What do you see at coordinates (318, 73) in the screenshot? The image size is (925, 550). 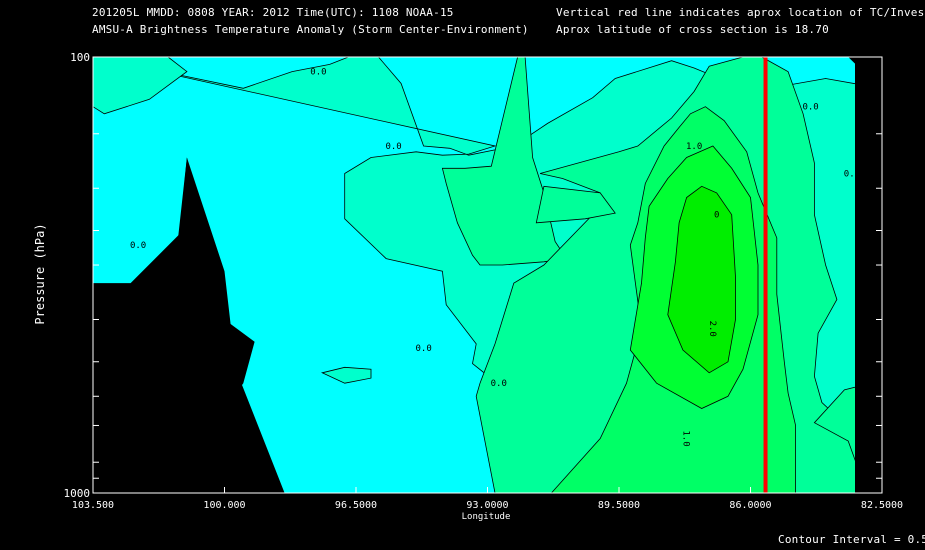 I see `contour-label-1: 0.0` at bounding box center [318, 73].